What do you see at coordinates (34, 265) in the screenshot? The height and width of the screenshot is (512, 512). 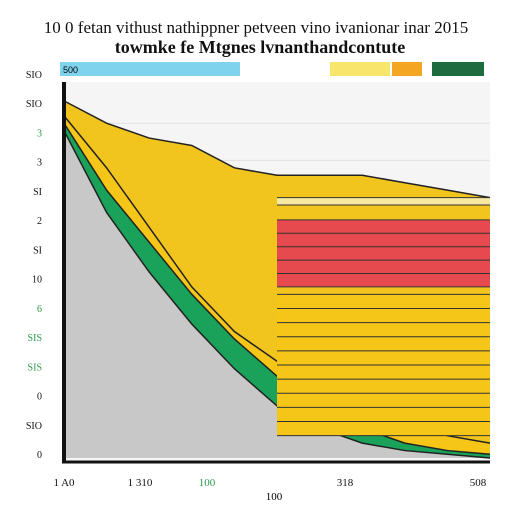 I see `y-tick-labels: SIO SIO 3 3 SI 2 SI 10 6 SIS SIS 0 SIO 0` at bounding box center [34, 265].